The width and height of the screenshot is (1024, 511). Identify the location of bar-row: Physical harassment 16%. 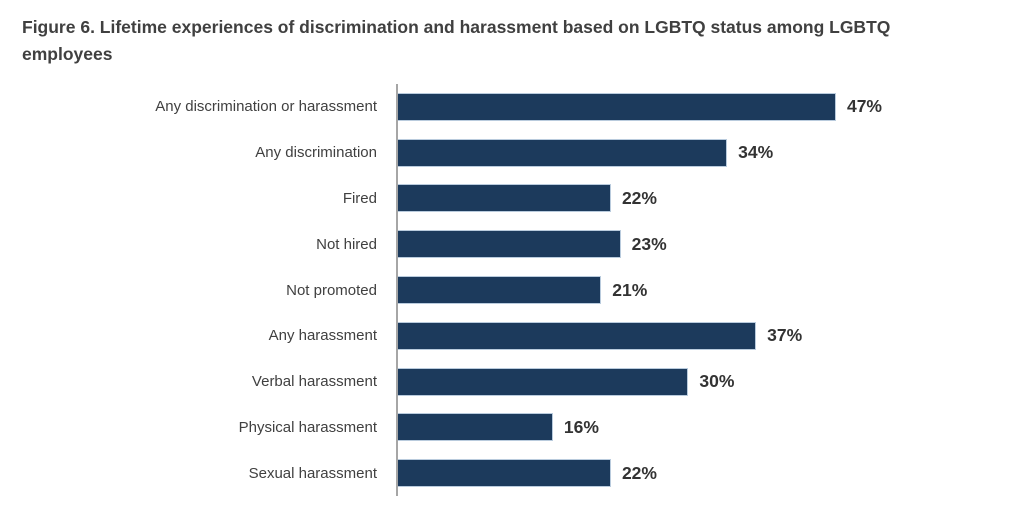
(500, 427).